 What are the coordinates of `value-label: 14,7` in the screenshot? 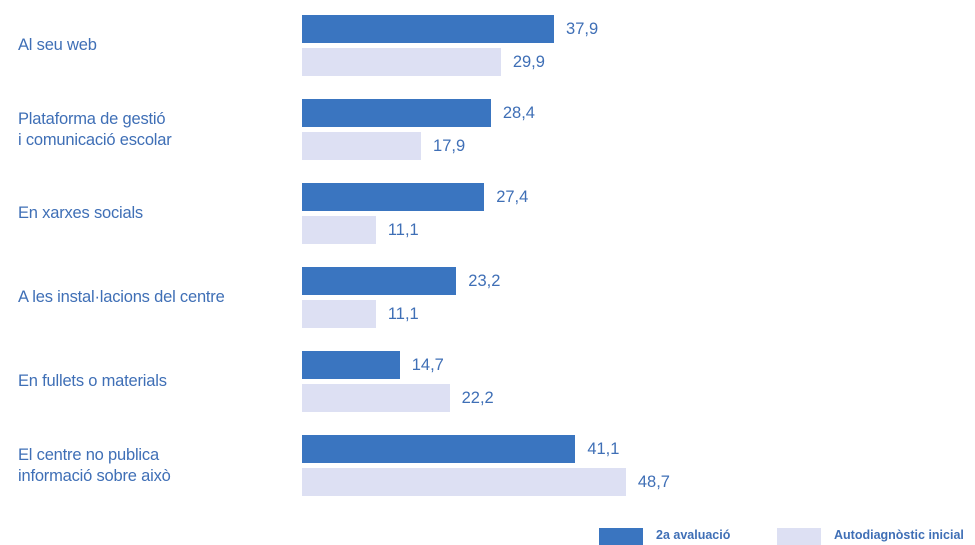 It's located at (427, 365).